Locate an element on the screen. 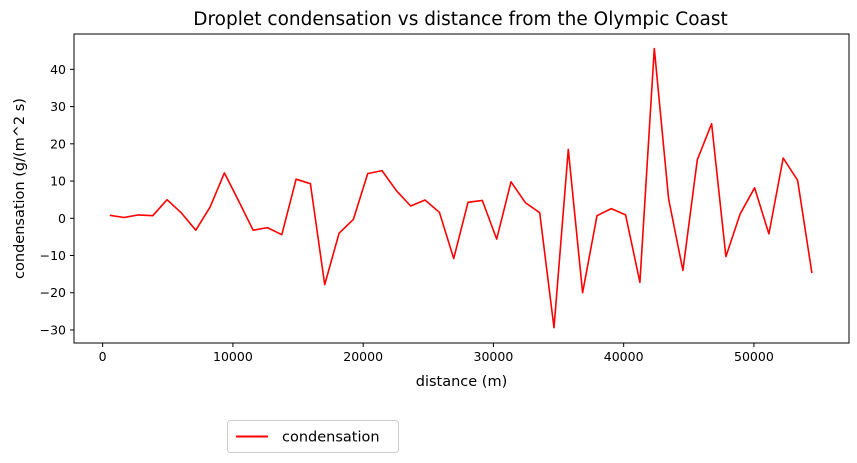  legend-label-condensation: condensation is located at coordinates (331, 438).